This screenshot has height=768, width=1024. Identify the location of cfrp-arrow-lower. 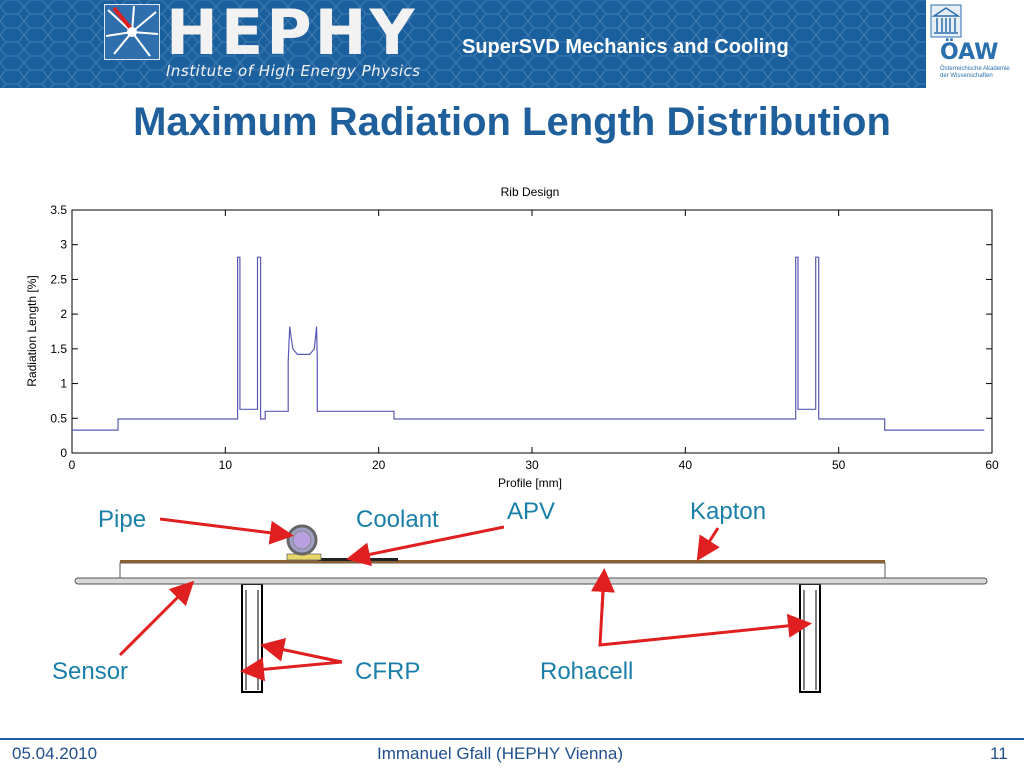
(291, 669).